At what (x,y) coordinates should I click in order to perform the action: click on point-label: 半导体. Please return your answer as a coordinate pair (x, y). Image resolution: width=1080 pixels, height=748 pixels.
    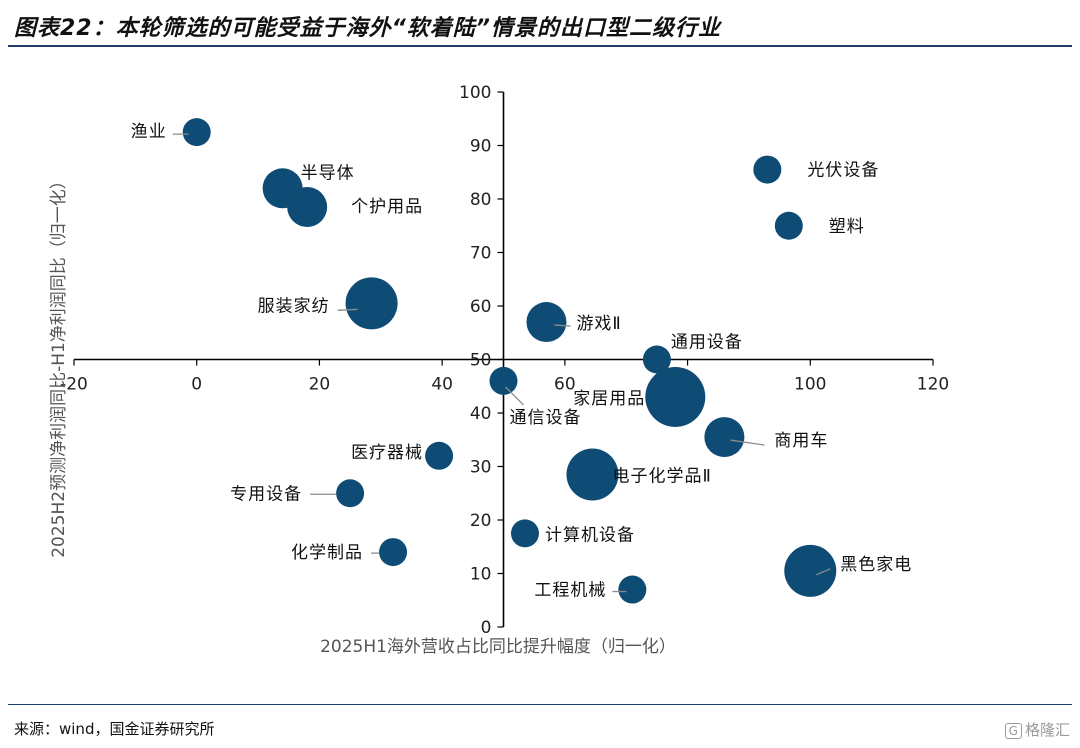
    Looking at the image, I should click on (328, 173).